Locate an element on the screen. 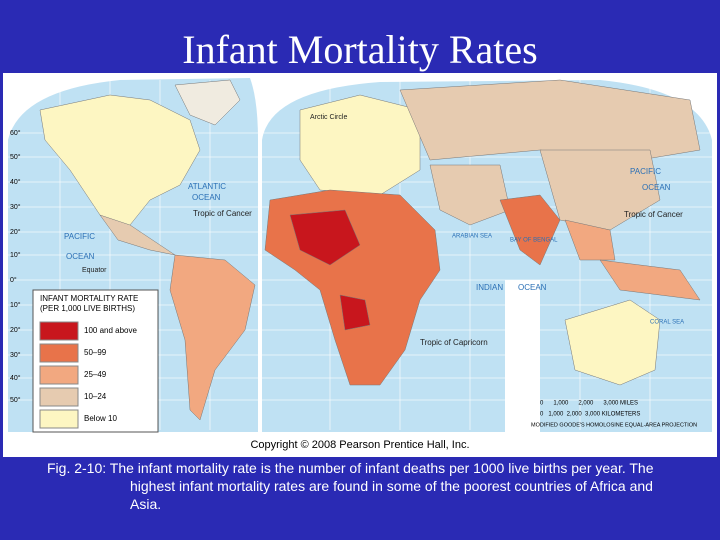  legend-label: Below 10 is located at coordinates (100, 418).